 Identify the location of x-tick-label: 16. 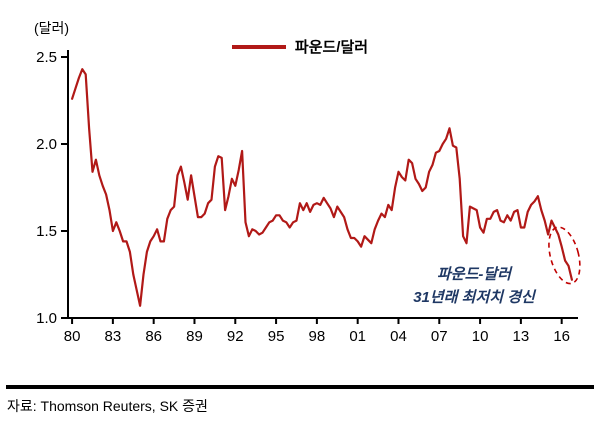
(561, 336).